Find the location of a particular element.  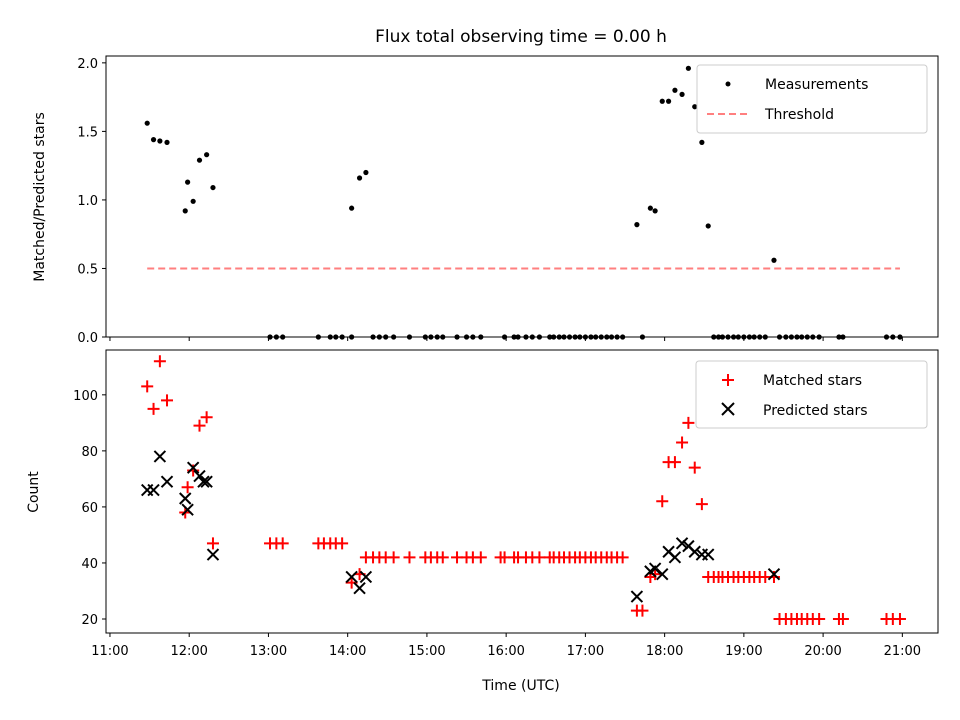

legend-measurements-label: Measurements is located at coordinates (816, 85).